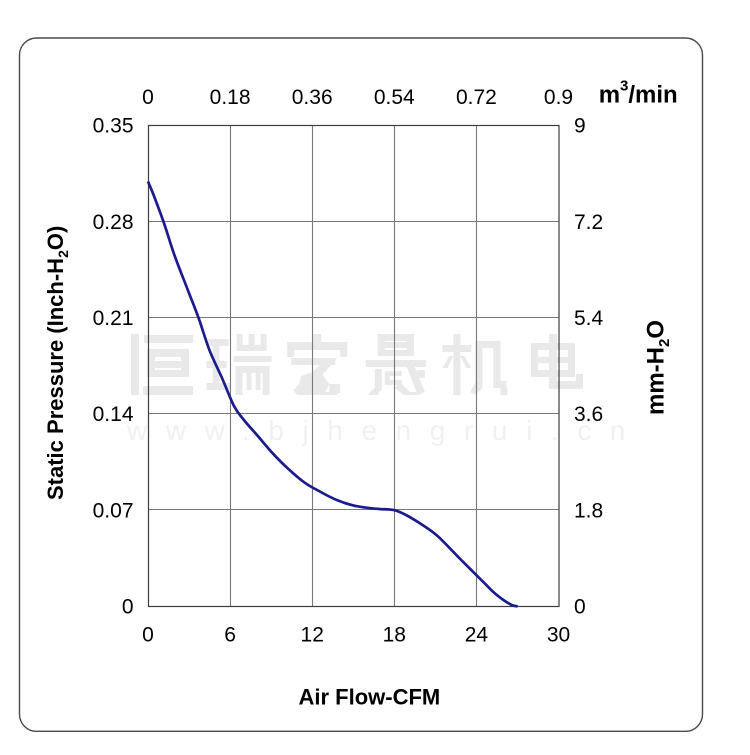 The image size is (750, 755). I want to click on svg-text: 9, so click(580, 126).